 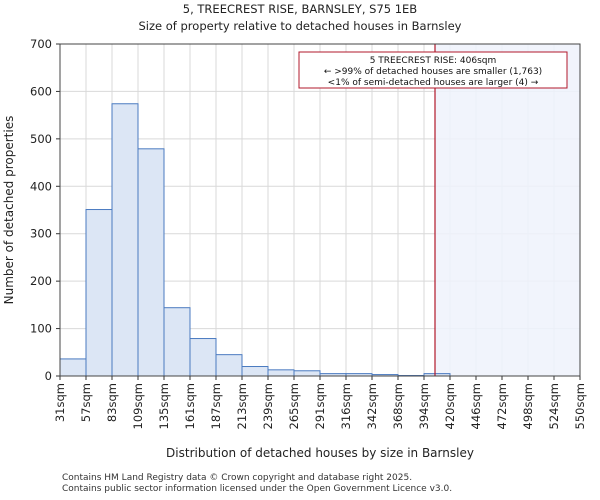 I want to click on y-tick-label: 300, so click(x=41, y=234).